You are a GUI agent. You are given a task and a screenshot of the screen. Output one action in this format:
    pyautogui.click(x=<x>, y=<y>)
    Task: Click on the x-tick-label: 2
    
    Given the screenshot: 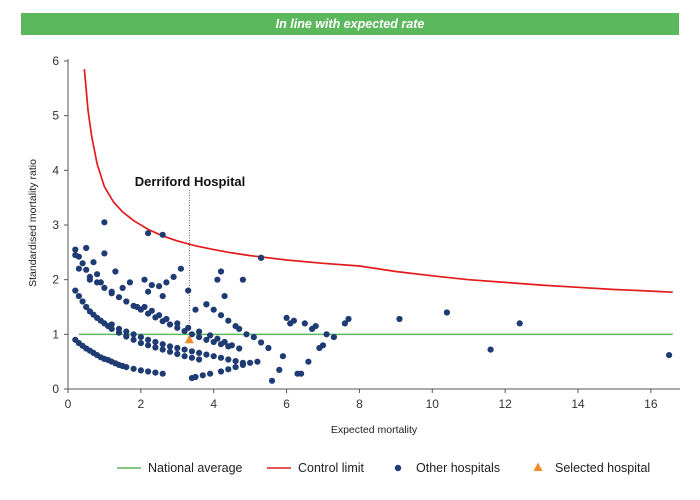 What is the action you would take?
    pyautogui.click(x=141, y=404)
    